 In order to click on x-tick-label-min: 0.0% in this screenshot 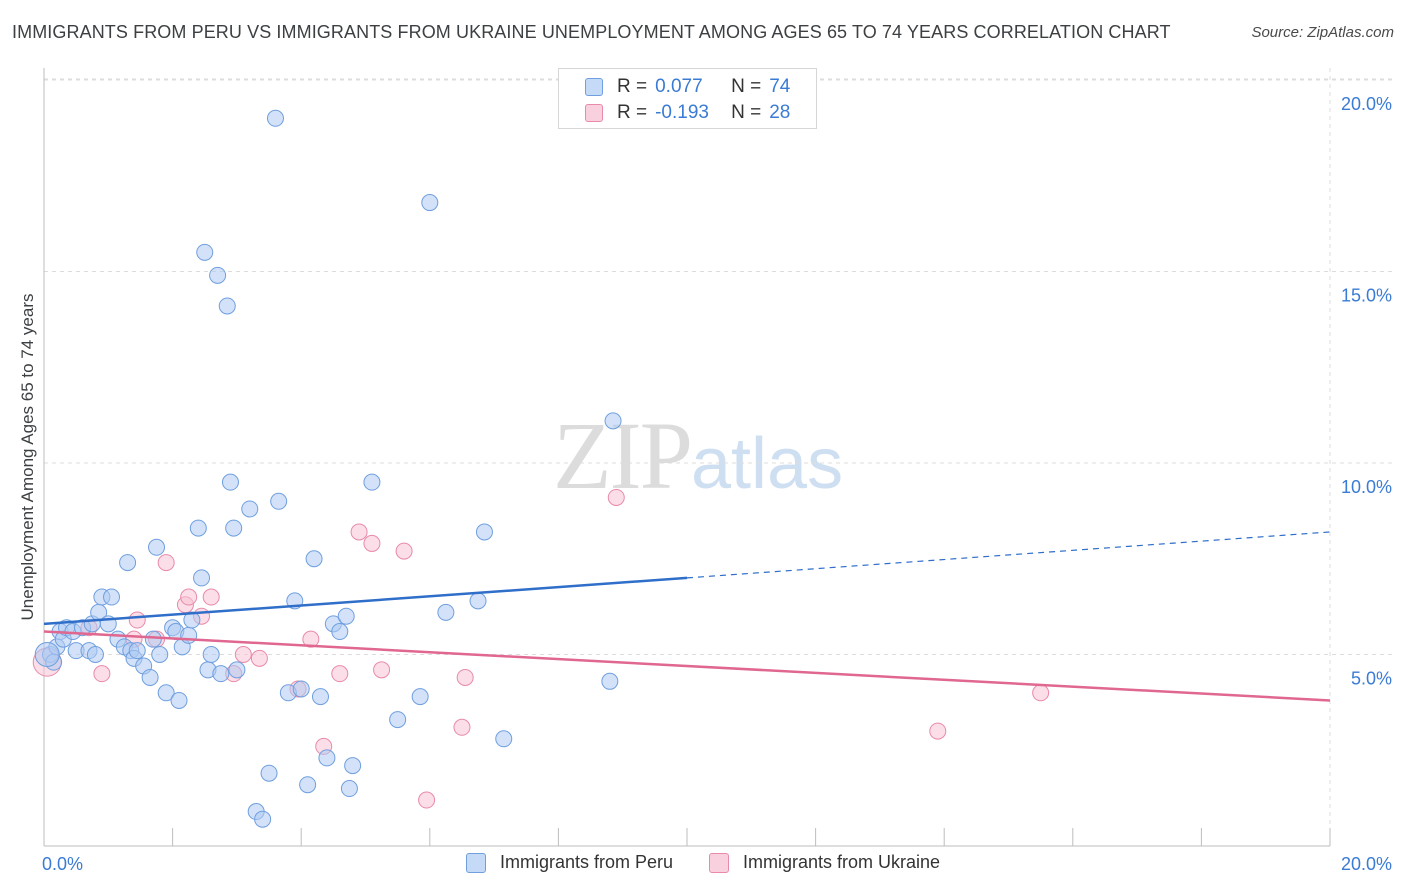, I will do `click(62, 864)`.